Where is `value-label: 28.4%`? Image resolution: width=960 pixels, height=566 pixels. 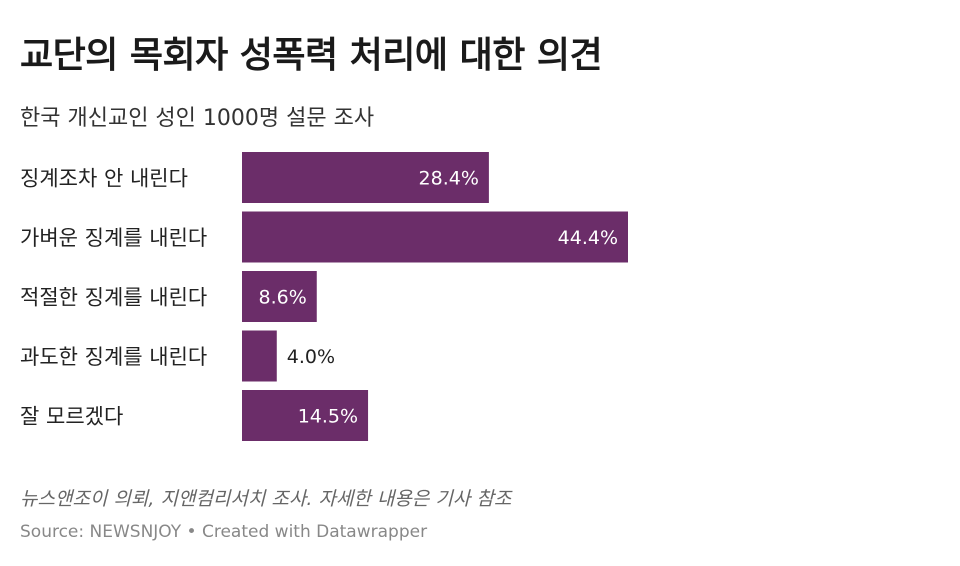 value-label: 28.4% is located at coordinates (449, 179).